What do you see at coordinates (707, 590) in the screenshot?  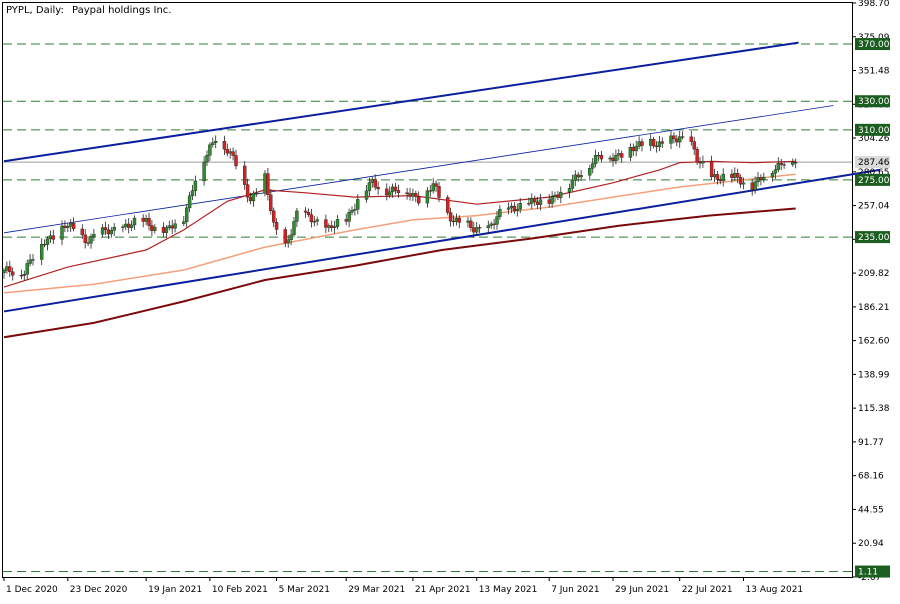 I see `x-tick-label: 22 Jul 2021` at bounding box center [707, 590].